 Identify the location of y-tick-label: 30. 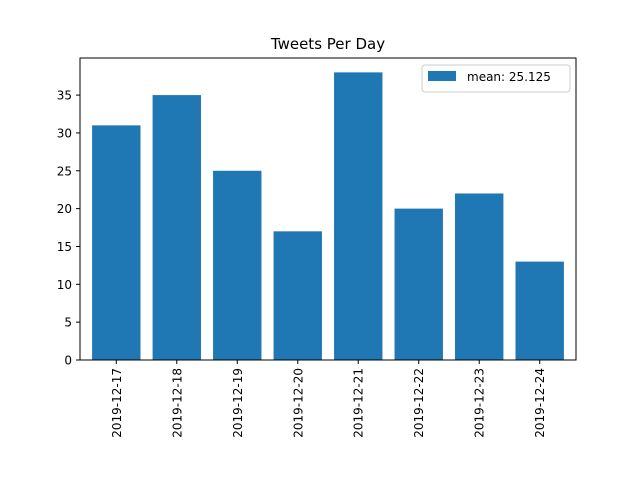
(64, 133).